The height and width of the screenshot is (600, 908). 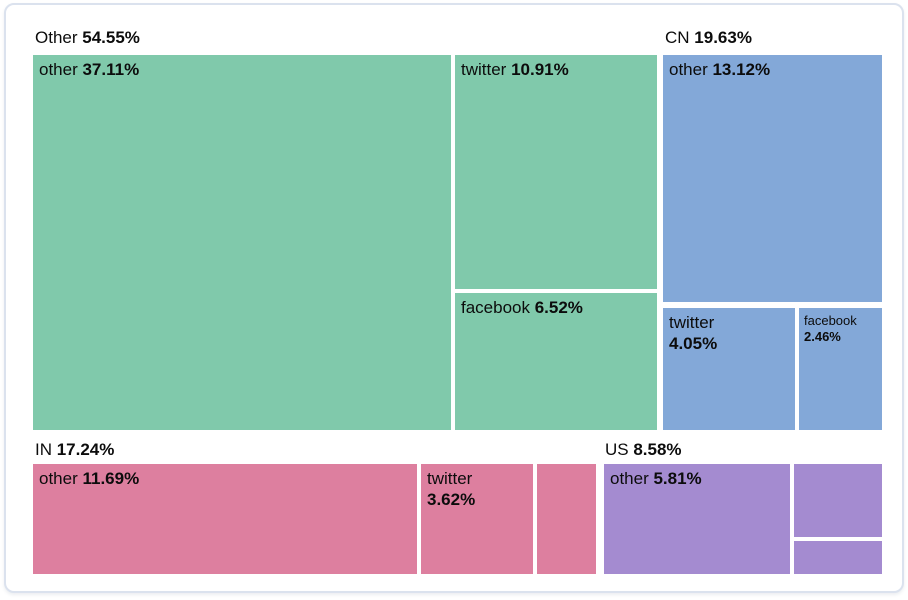 I want to click on cell-label: other 11.69%, so click(x=225, y=479).